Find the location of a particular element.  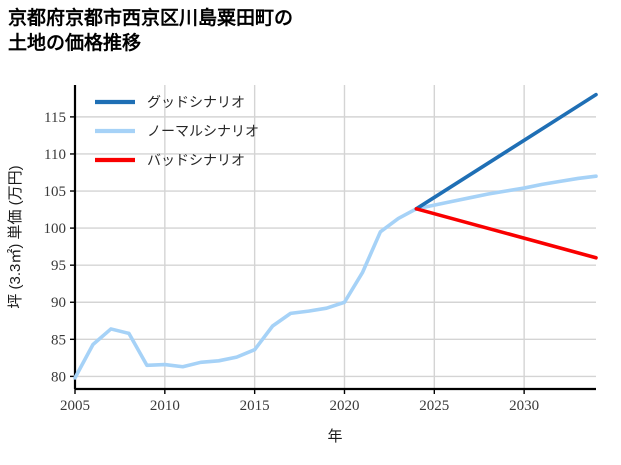

chart-title: 京都府京都市西京区川島粟田町の 土地の価格推移 is located at coordinates (151, 31).